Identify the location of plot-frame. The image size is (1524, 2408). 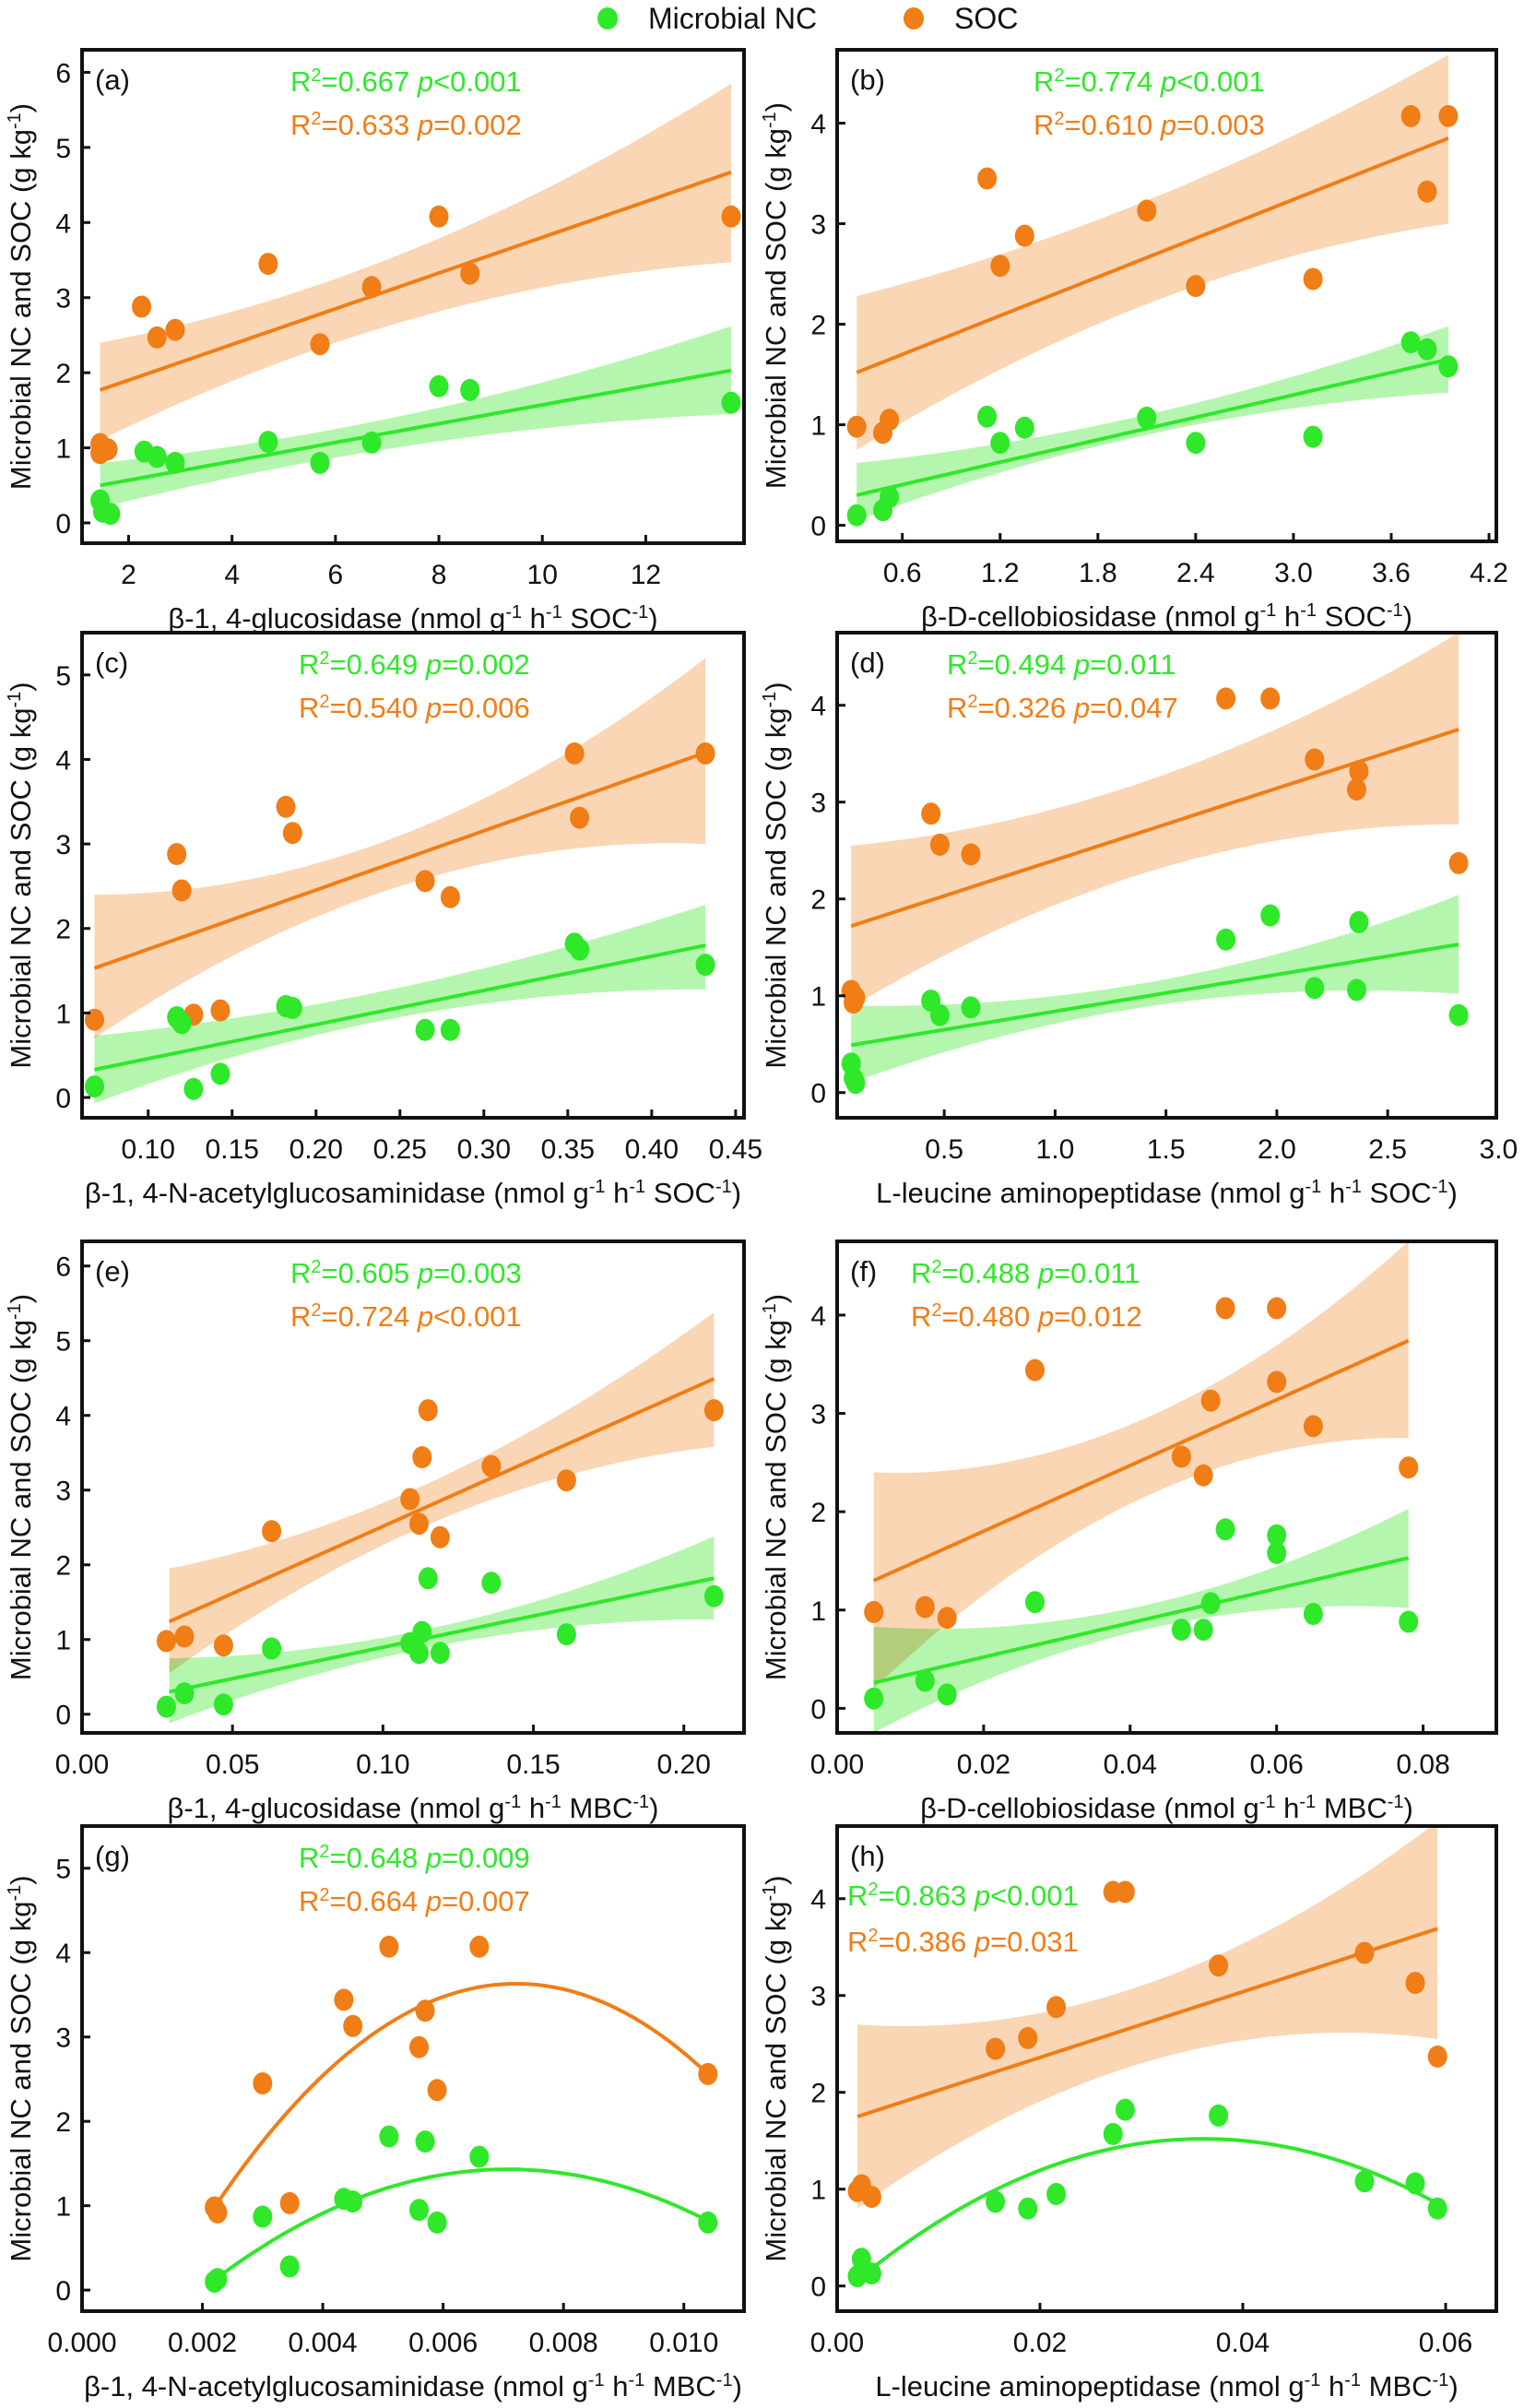
(413, 1487).